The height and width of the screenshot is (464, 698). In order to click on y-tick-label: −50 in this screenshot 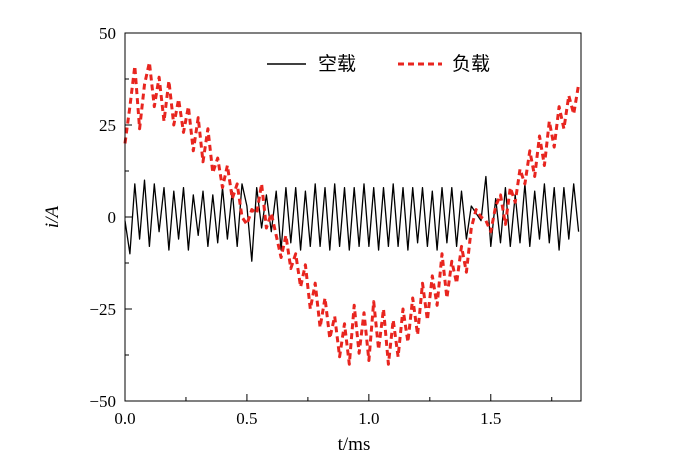, I will do `click(102, 401)`.